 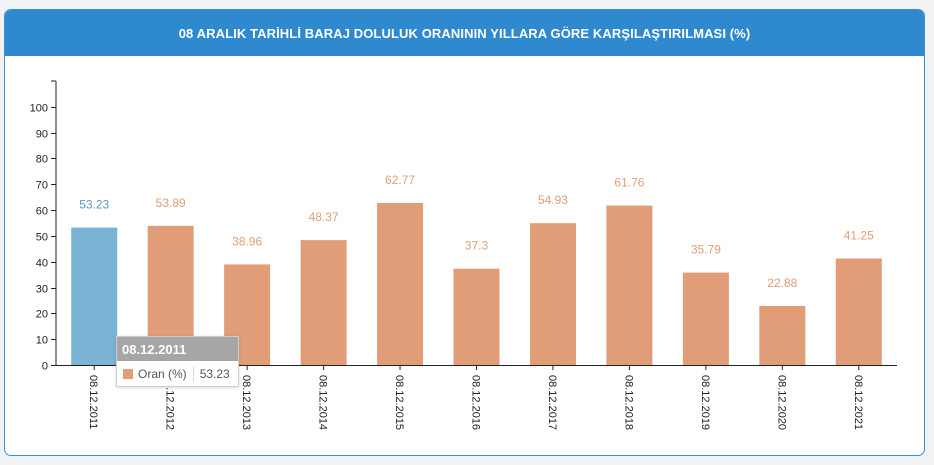 I want to click on y-tick-label: 30, so click(x=42, y=290).